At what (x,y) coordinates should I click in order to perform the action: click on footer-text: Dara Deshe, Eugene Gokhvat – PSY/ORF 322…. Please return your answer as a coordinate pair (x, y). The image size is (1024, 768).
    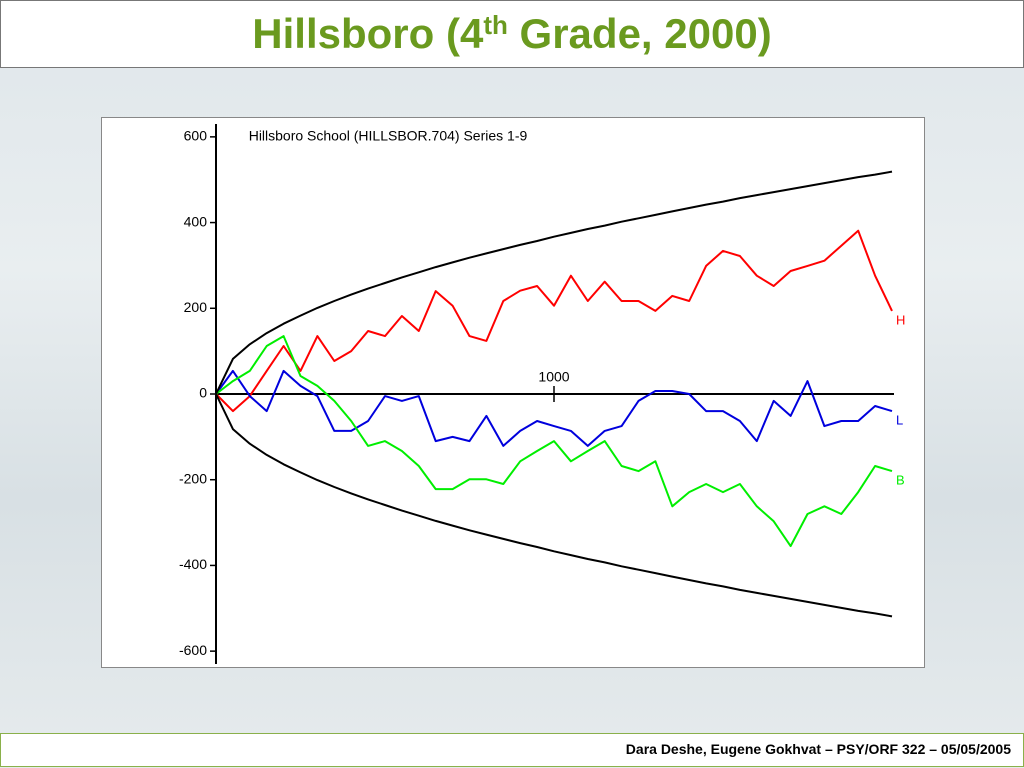
    Looking at the image, I should click on (818, 749).